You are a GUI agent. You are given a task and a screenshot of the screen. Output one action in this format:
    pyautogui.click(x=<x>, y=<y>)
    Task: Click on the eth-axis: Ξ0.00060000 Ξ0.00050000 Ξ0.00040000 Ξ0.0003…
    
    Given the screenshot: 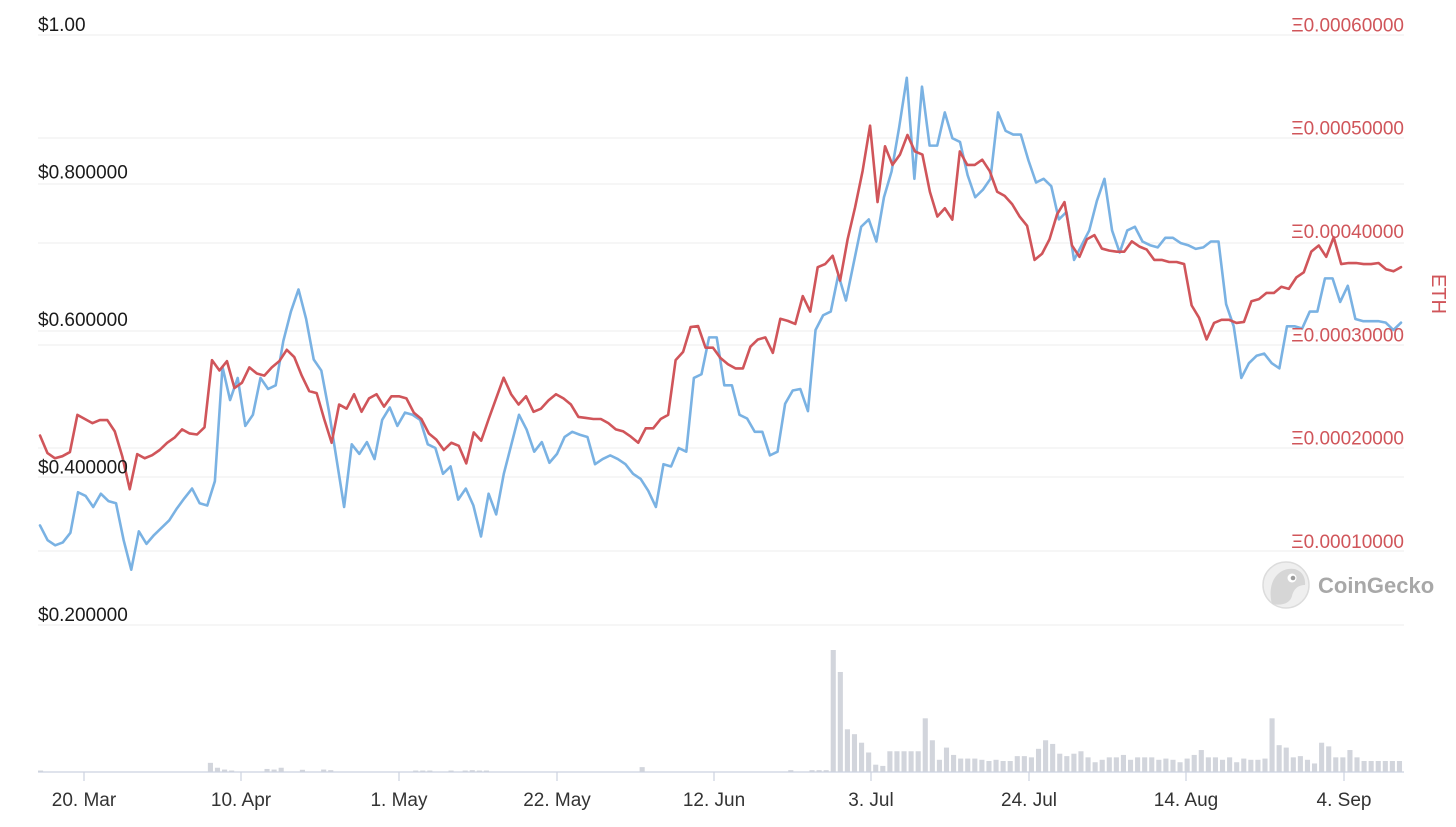 What is the action you would take?
    pyautogui.click(x=1347, y=284)
    